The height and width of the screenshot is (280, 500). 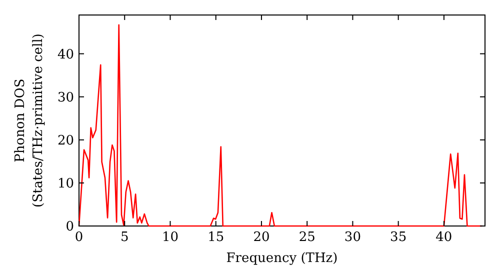 I want to click on x-tick-label: 0, so click(x=79, y=237).